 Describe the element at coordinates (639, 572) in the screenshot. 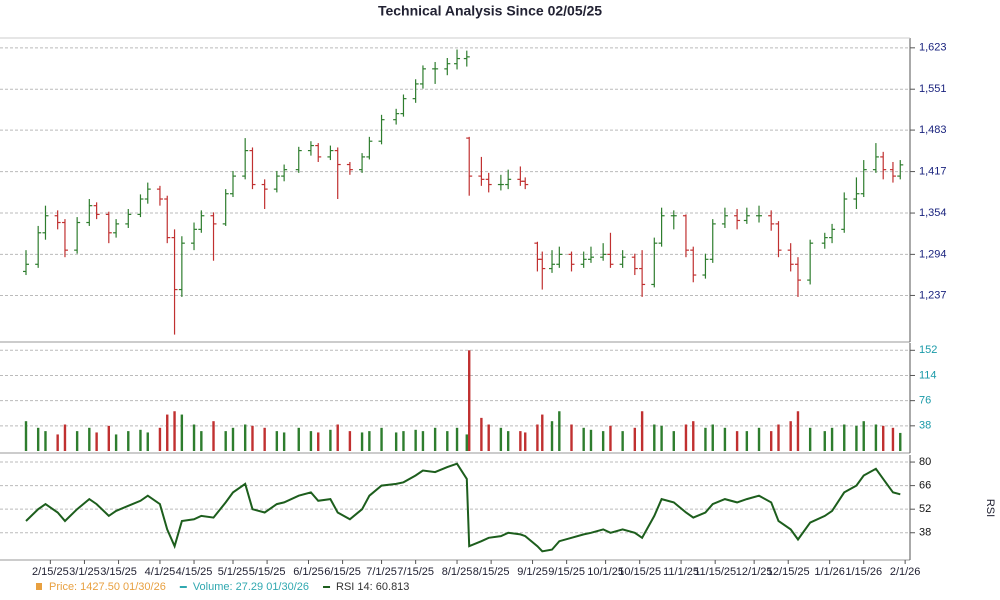

I see `x-tick-label: 10/15/25` at that location.